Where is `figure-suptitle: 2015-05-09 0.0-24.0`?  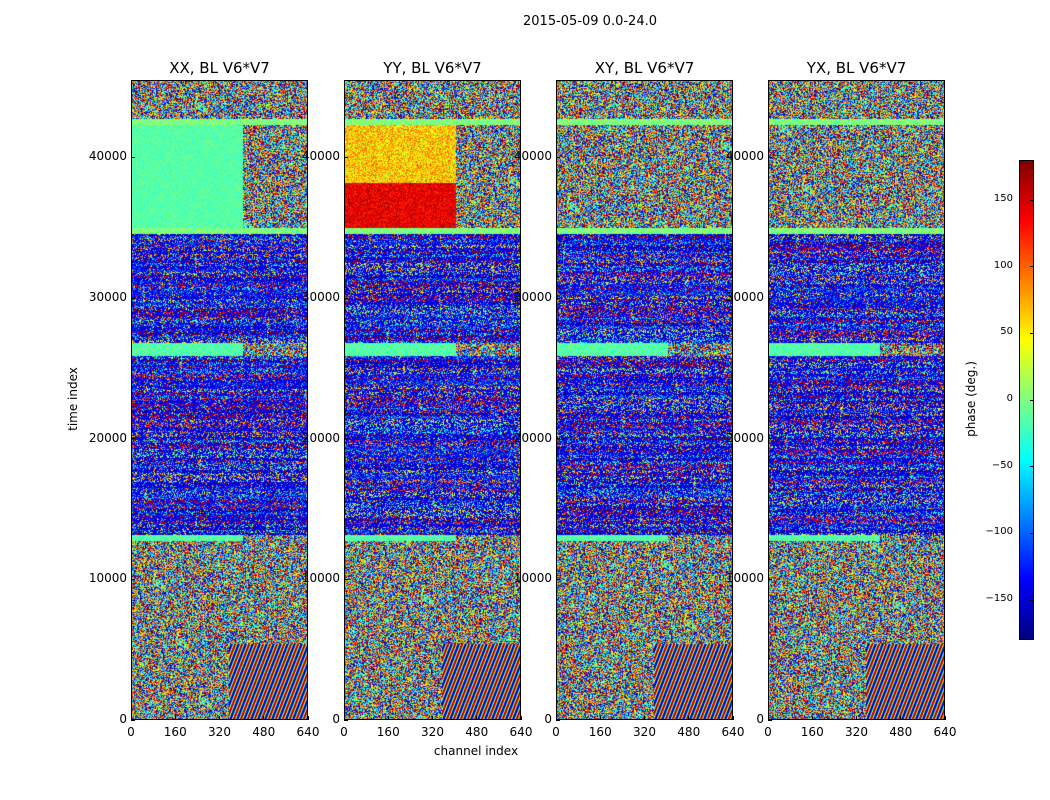 figure-suptitle: 2015-05-09 0.0-24.0 is located at coordinates (590, 21).